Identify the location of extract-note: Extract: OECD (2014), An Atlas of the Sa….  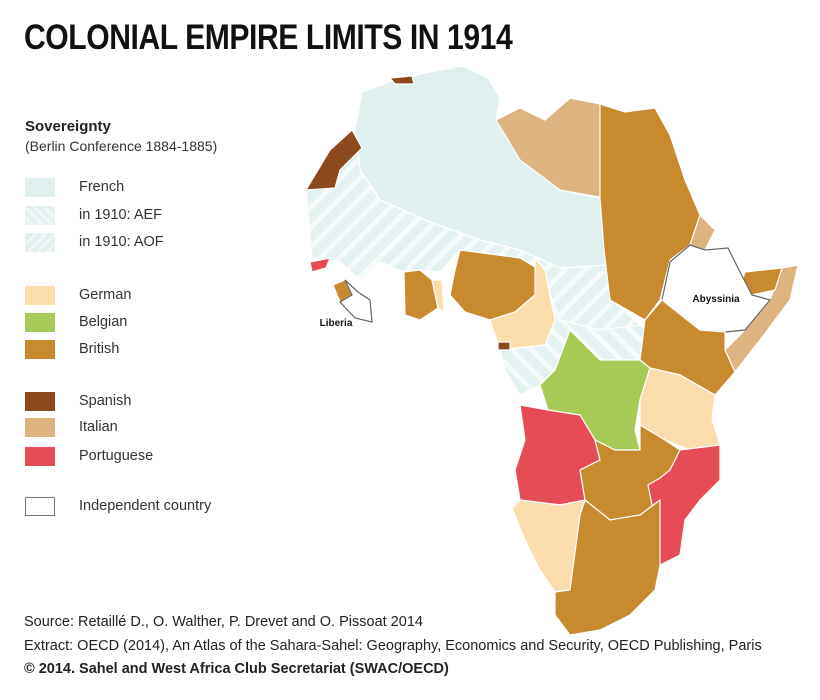
(393, 646).